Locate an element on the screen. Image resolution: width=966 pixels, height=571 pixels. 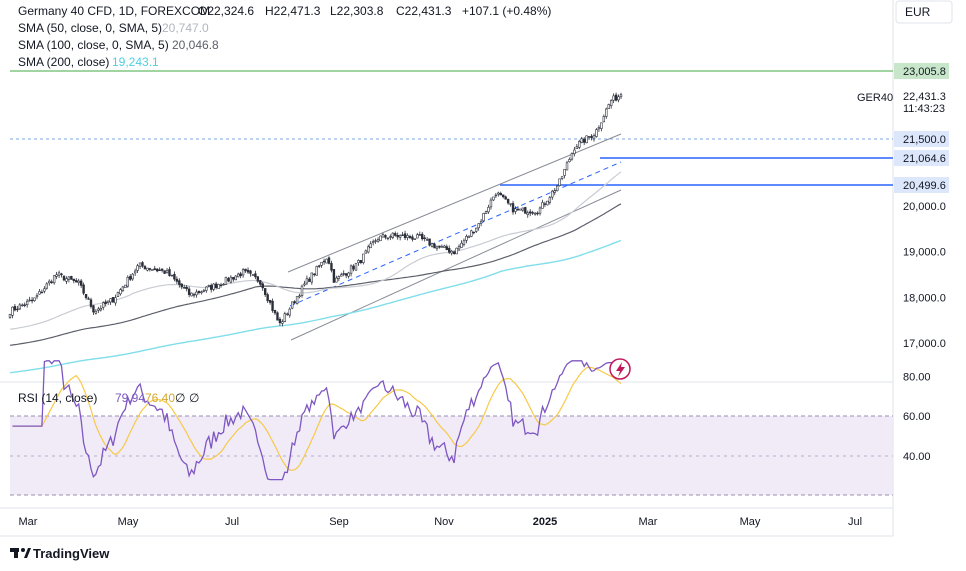
sma200-legend-value: 19,243.1 is located at coordinates (135, 62).